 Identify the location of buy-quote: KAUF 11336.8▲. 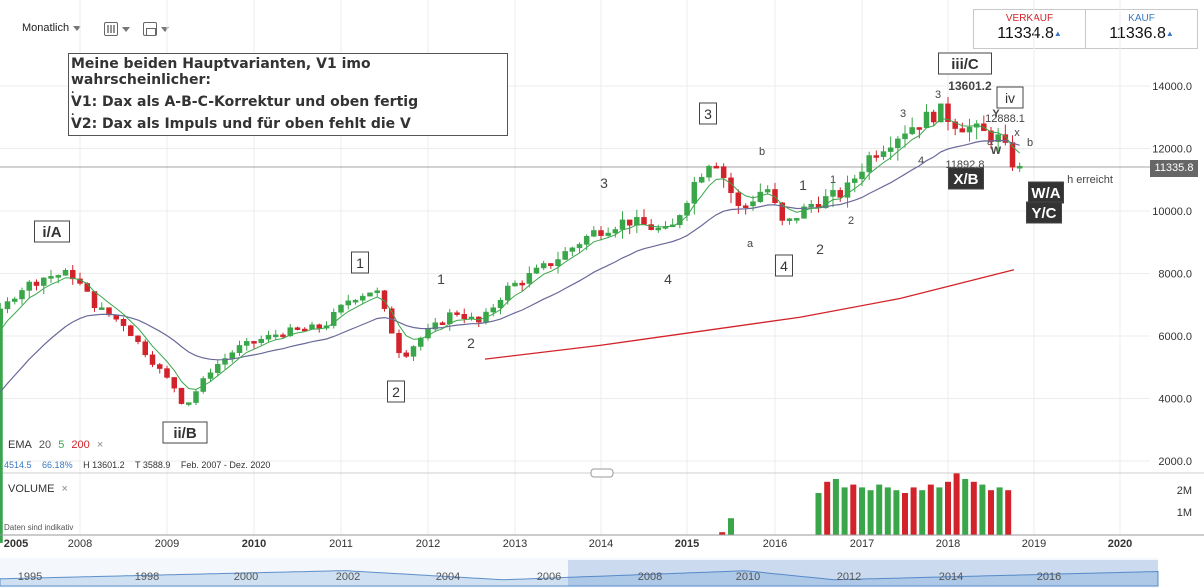
(1141, 29).